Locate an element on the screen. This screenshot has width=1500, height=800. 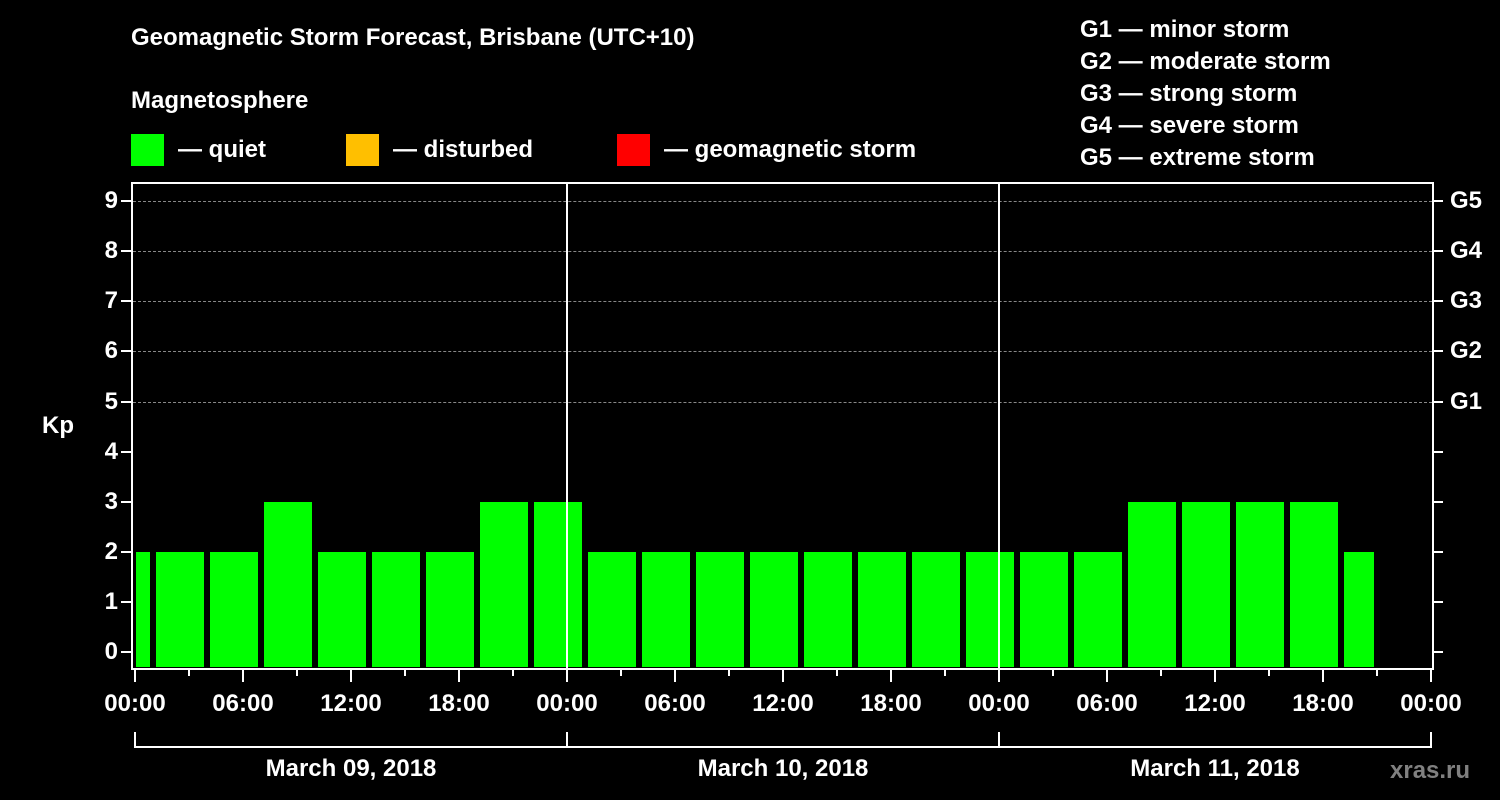
y-tick-label: 1 is located at coordinates (111, 601).